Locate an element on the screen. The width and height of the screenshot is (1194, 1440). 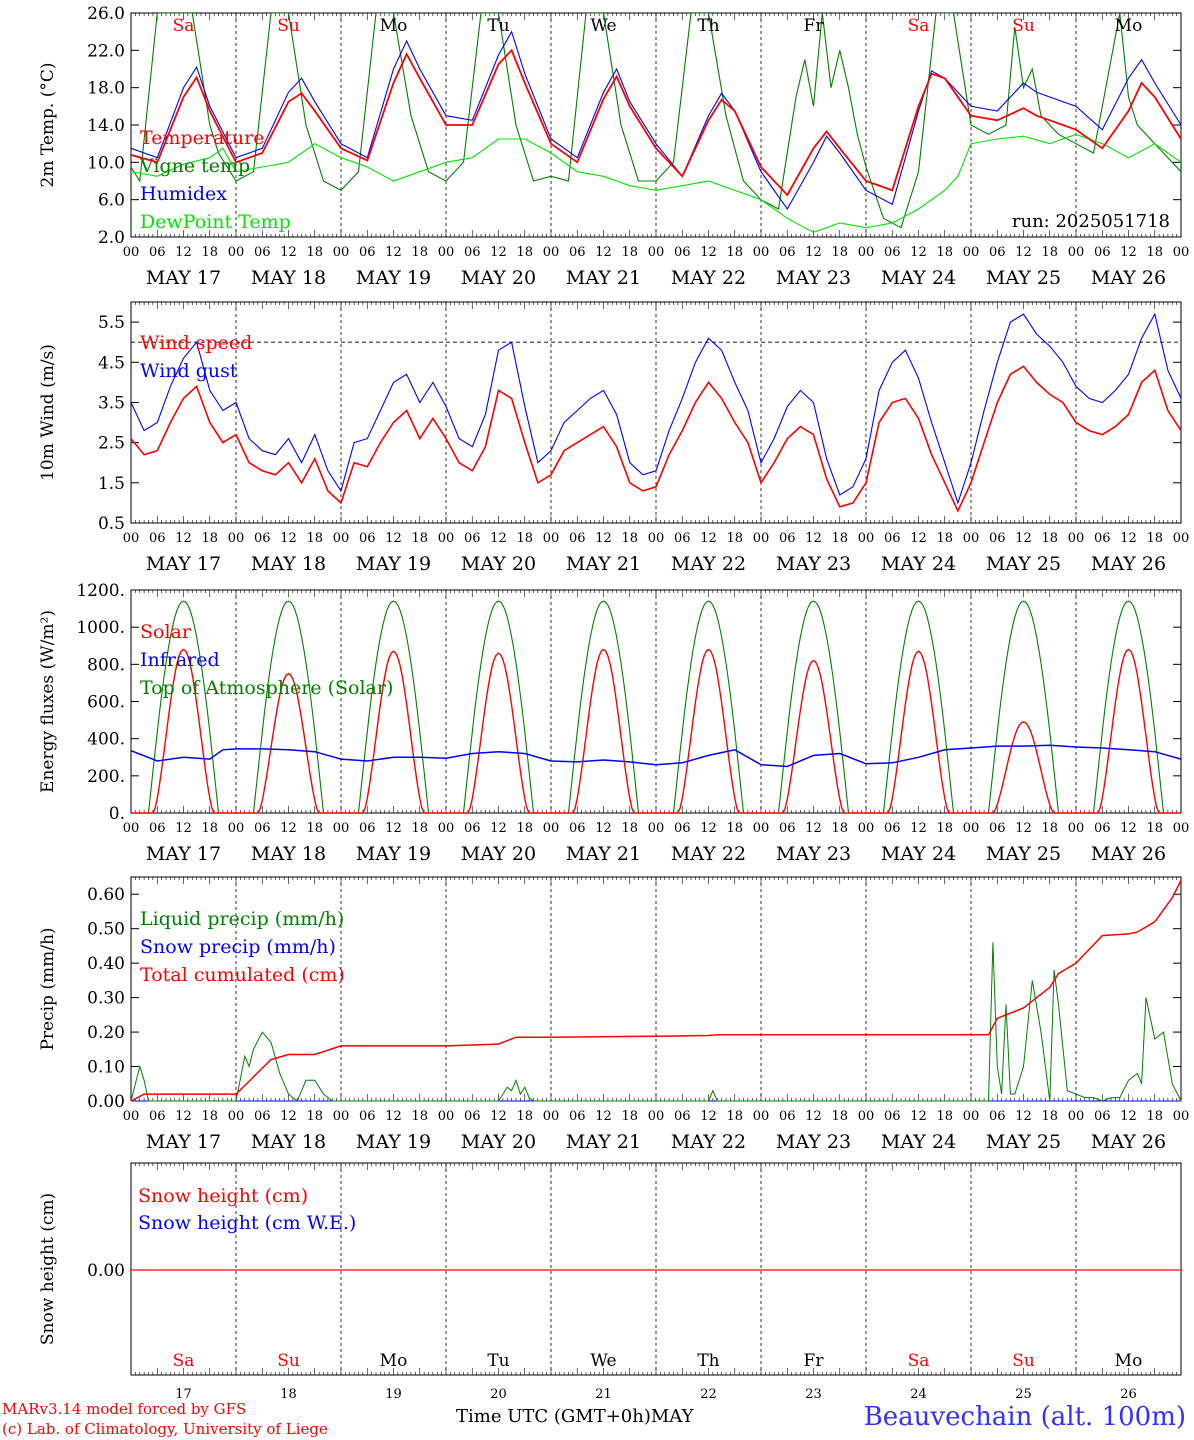
legend-entry: Total cumulated (cm) is located at coordinates (242, 975).